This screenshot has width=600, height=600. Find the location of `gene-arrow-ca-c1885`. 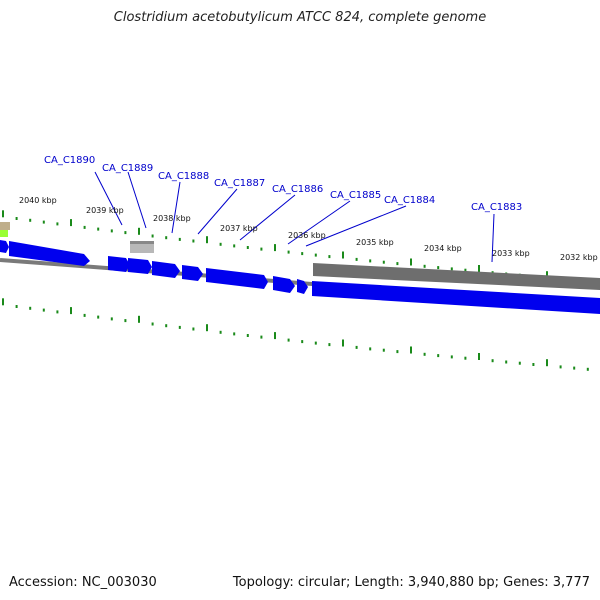

gene-arrow-ca-c1885 is located at coordinates (237, 278).